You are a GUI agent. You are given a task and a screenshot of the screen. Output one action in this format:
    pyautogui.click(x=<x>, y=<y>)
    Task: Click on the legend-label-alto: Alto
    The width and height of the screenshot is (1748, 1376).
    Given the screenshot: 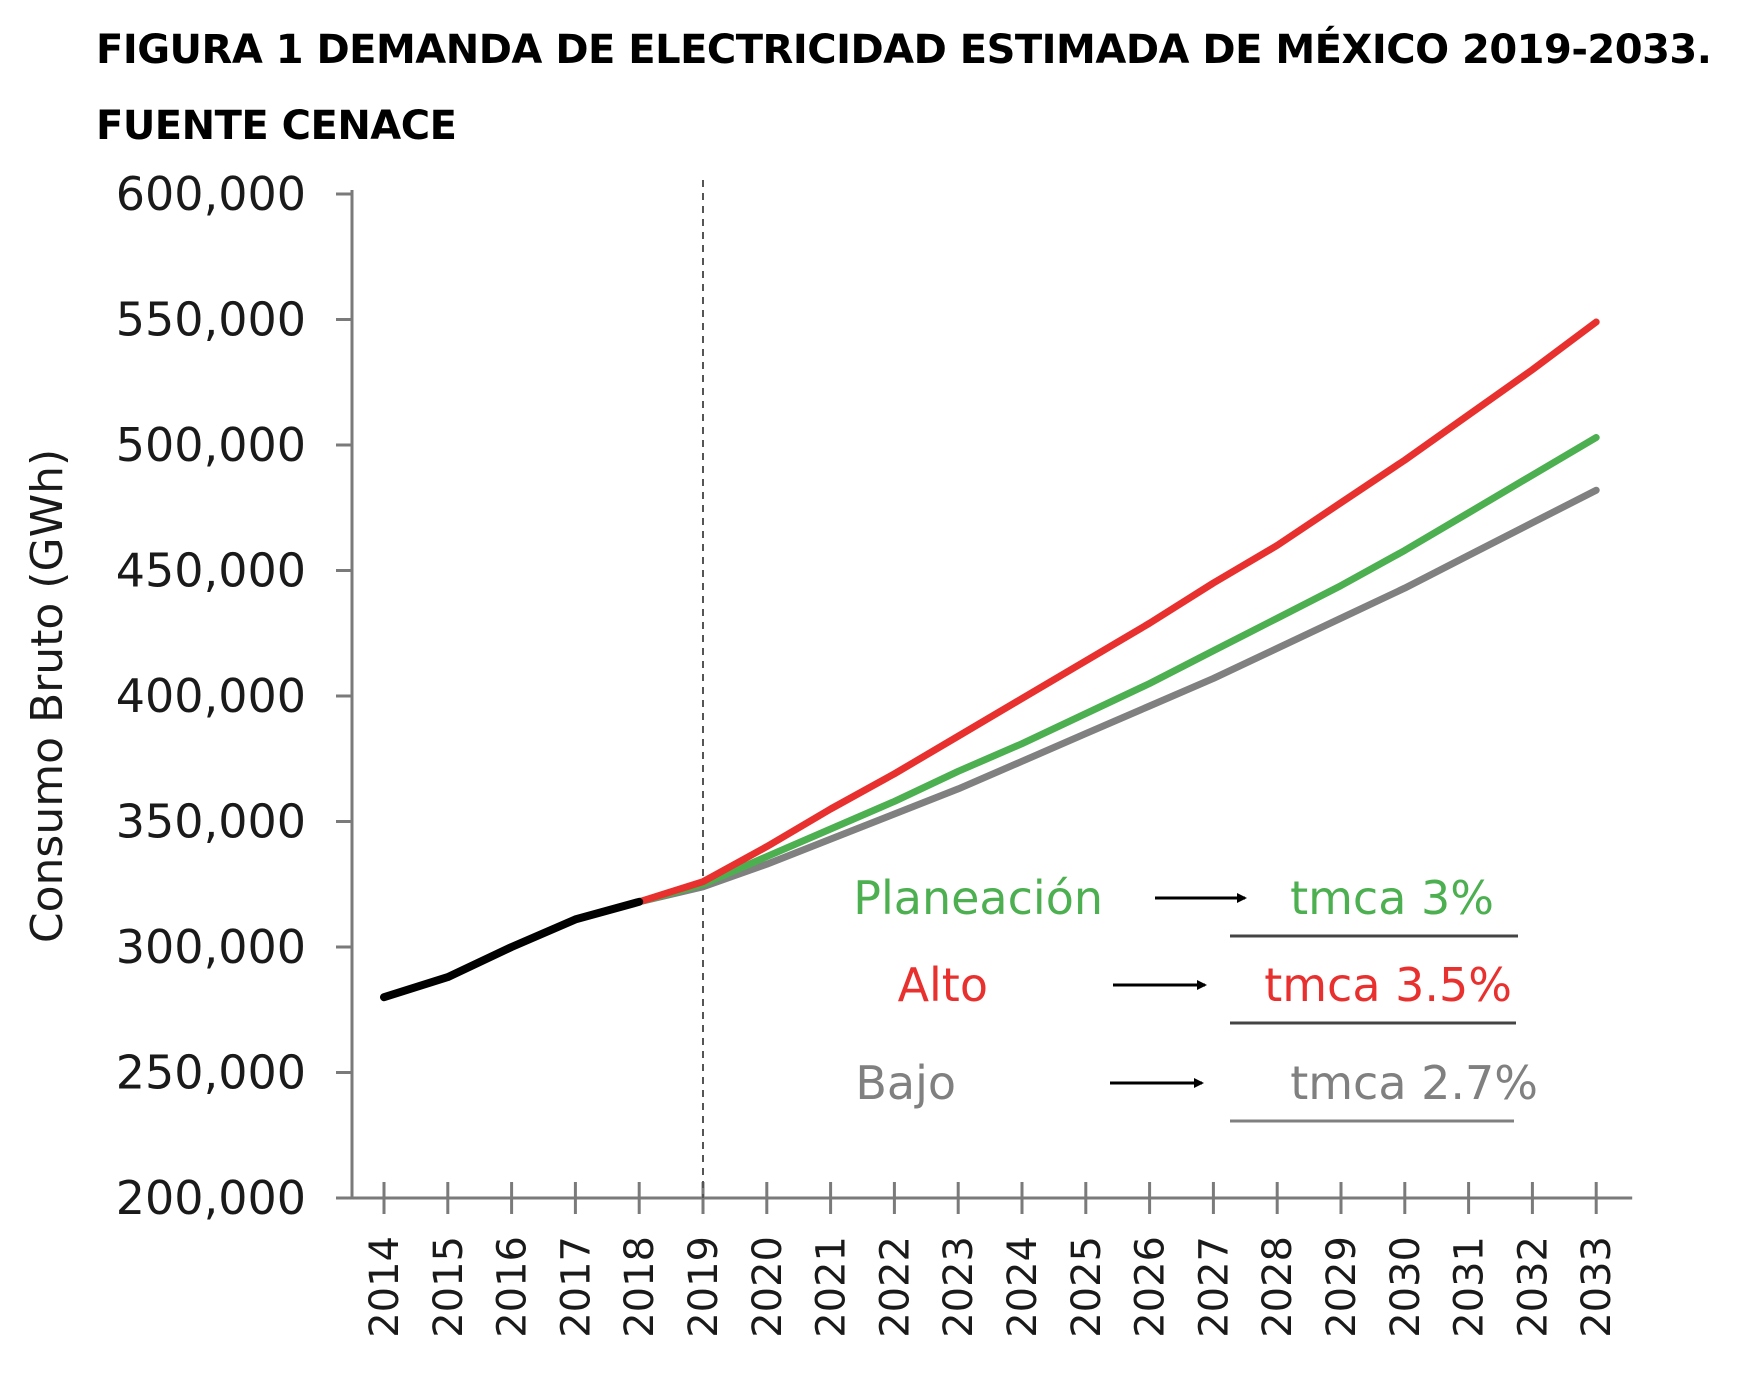 What is the action you would take?
    pyautogui.click(x=943, y=985)
    